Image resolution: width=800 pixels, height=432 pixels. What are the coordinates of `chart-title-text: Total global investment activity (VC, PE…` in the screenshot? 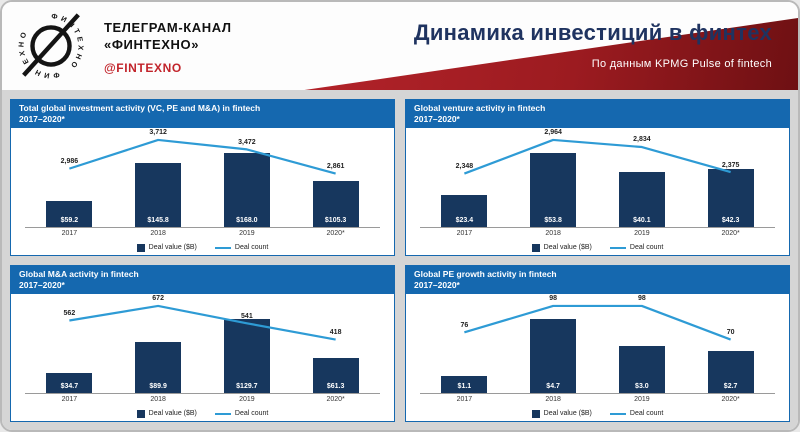 It's located at (140, 108).